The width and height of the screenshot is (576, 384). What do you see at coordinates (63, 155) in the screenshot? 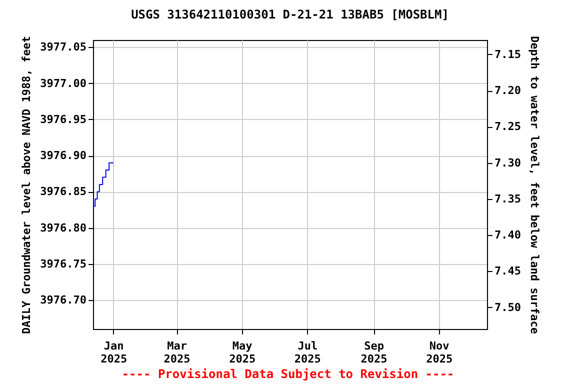
I see `y-tick-label: 3976.90` at bounding box center [63, 155].